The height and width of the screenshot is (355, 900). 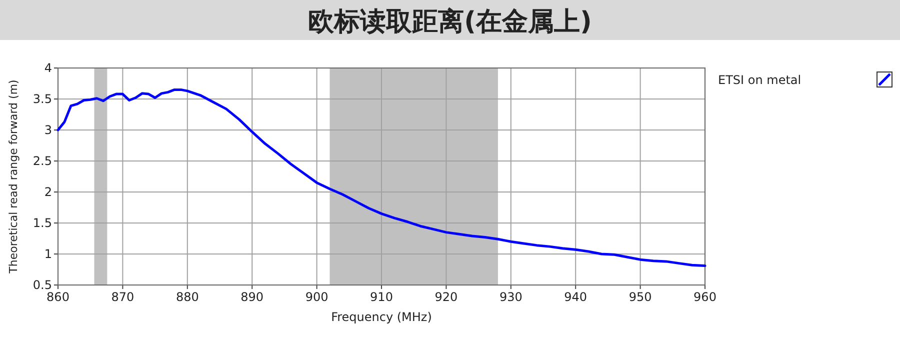 I want to click on y-tick-label: 3.5, so click(x=42, y=99).